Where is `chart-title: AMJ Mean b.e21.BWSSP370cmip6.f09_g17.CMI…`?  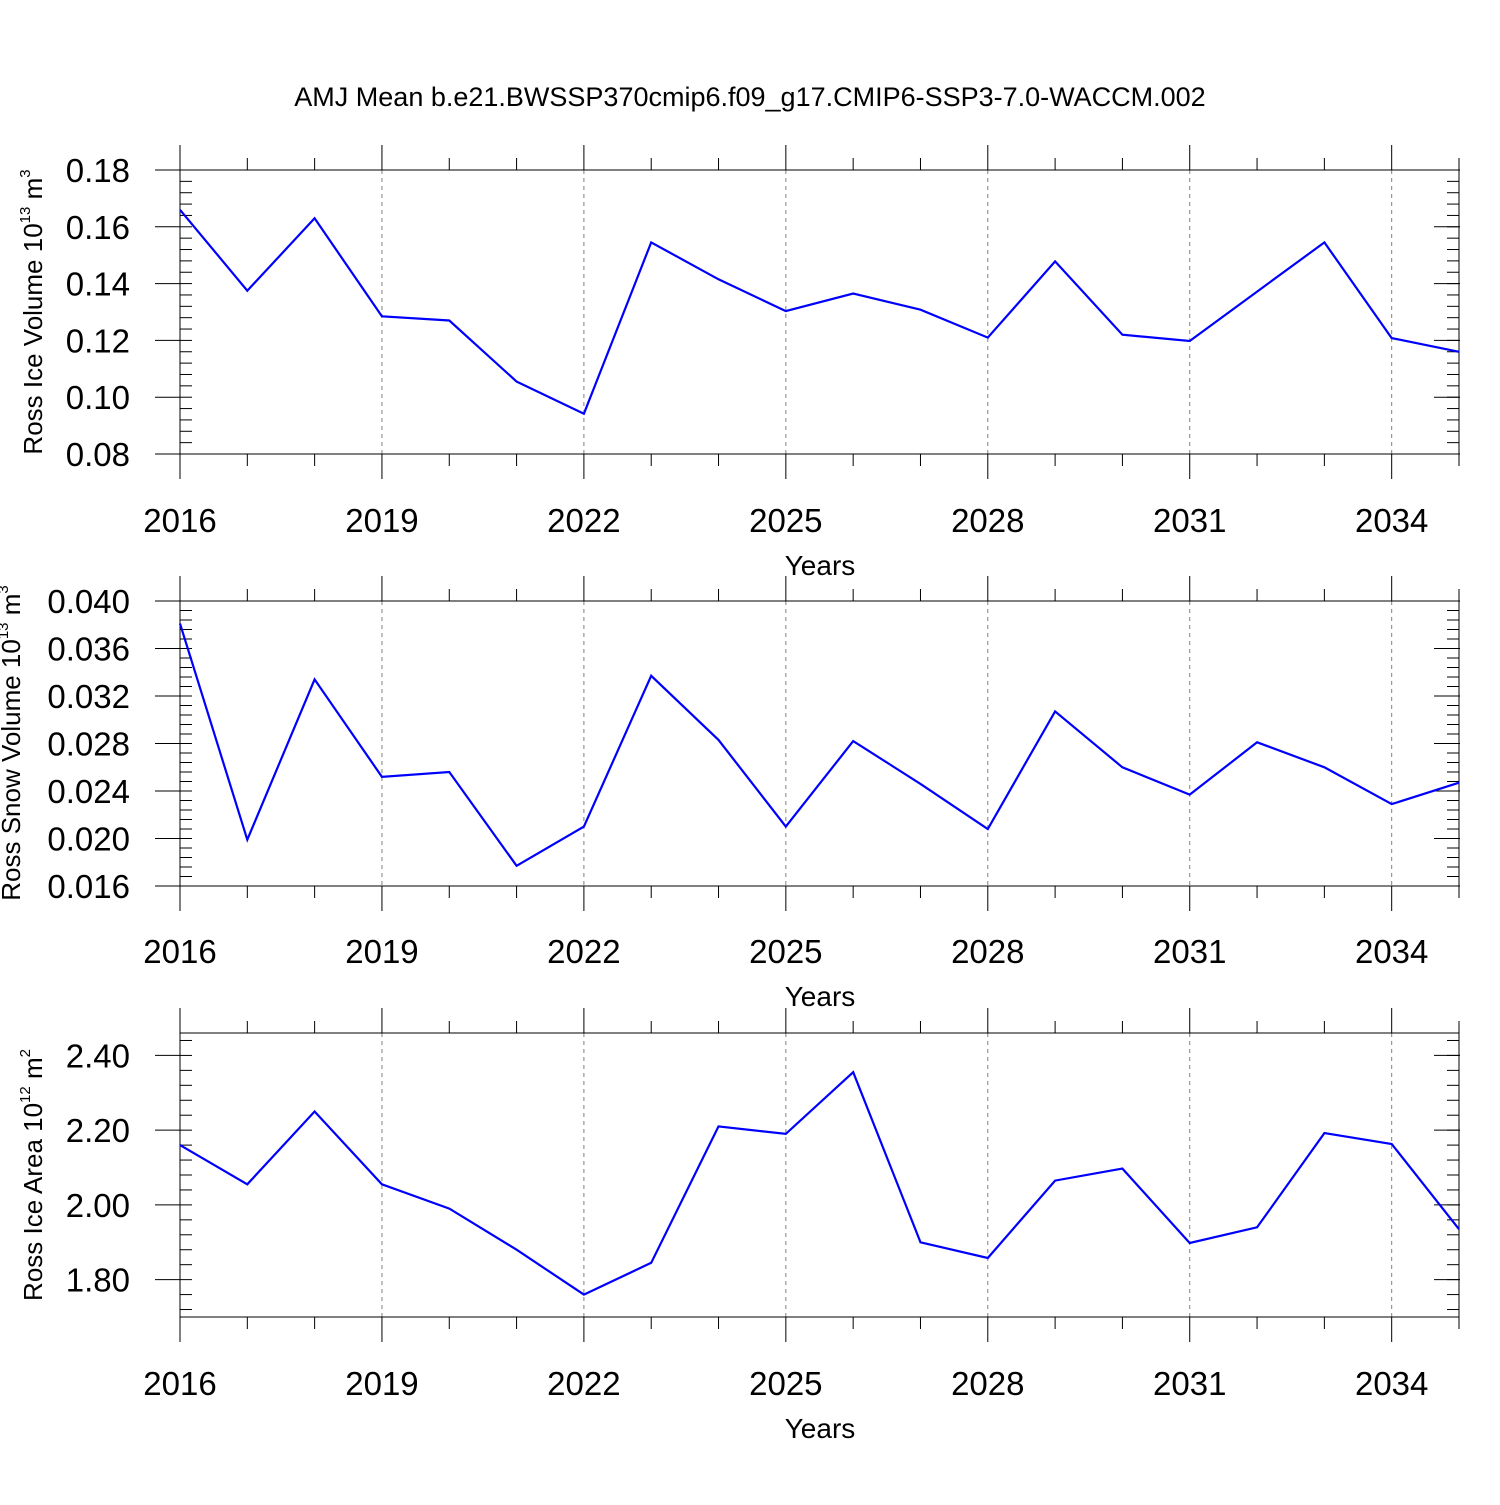 chart-title: AMJ Mean b.e21.BWSSP370cmip6.f09_g17.CMI… is located at coordinates (749, 97).